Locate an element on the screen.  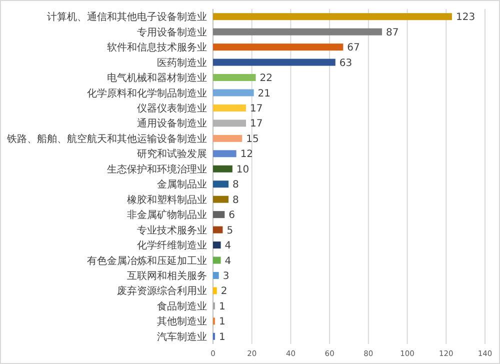
y-tick-label: 化学纤维制造业 is located at coordinates (172, 246).